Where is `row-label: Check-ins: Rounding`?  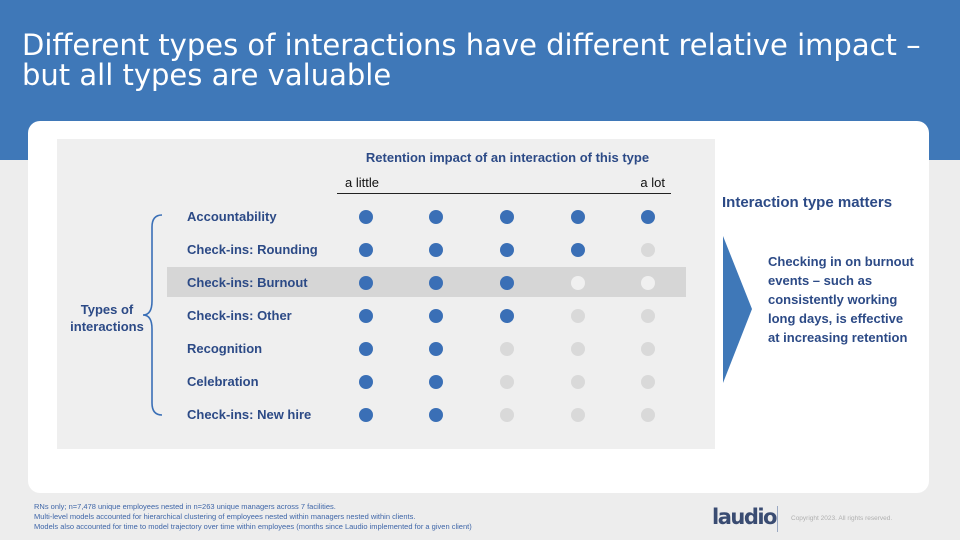 row-label: Check-ins: Rounding is located at coordinates (252, 249).